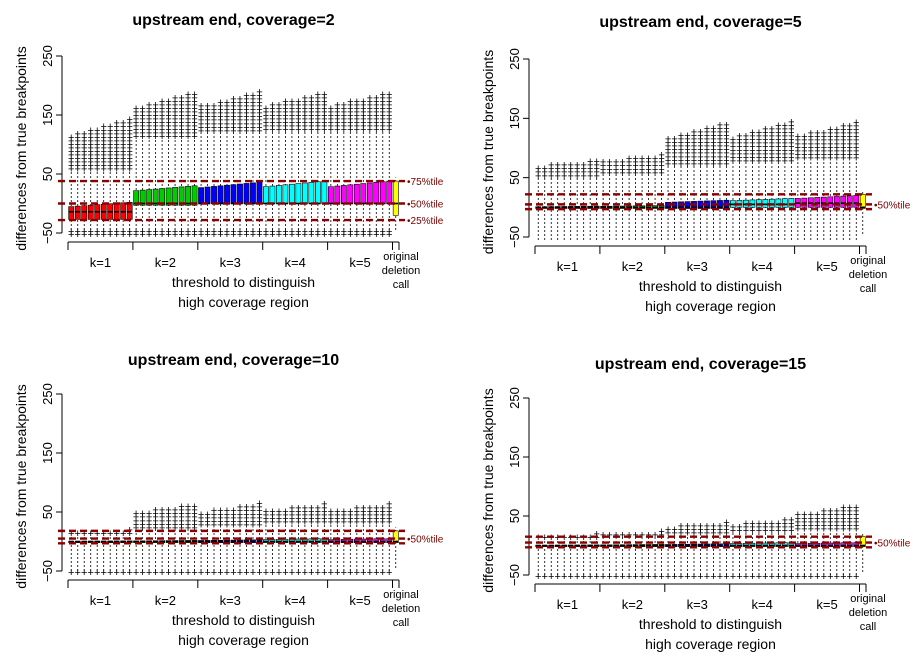  I want to click on box-k4-1: +++++++, so click(733, 187).